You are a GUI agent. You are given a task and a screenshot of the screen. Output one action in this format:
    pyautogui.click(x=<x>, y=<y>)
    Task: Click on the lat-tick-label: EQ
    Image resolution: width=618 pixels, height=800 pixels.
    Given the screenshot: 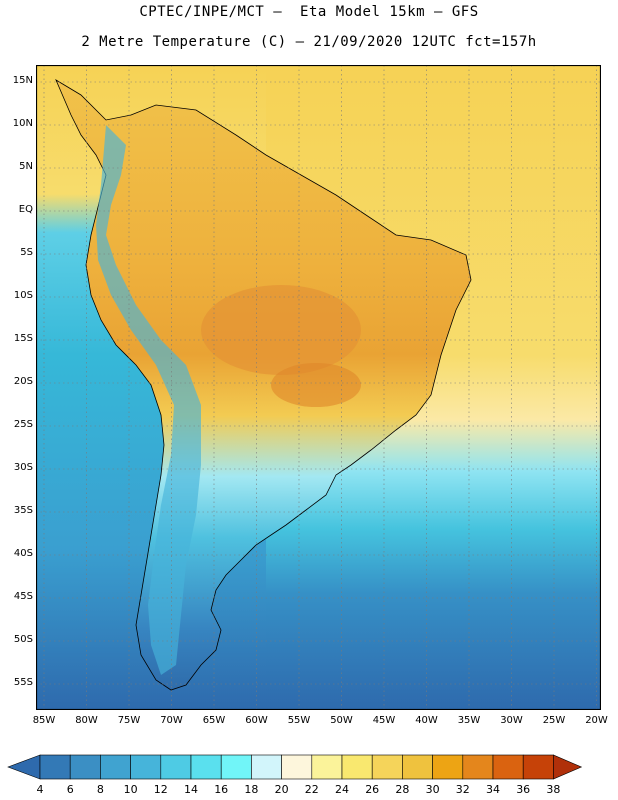 What is the action you would take?
    pyautogui.click(x=25, y=209)
    